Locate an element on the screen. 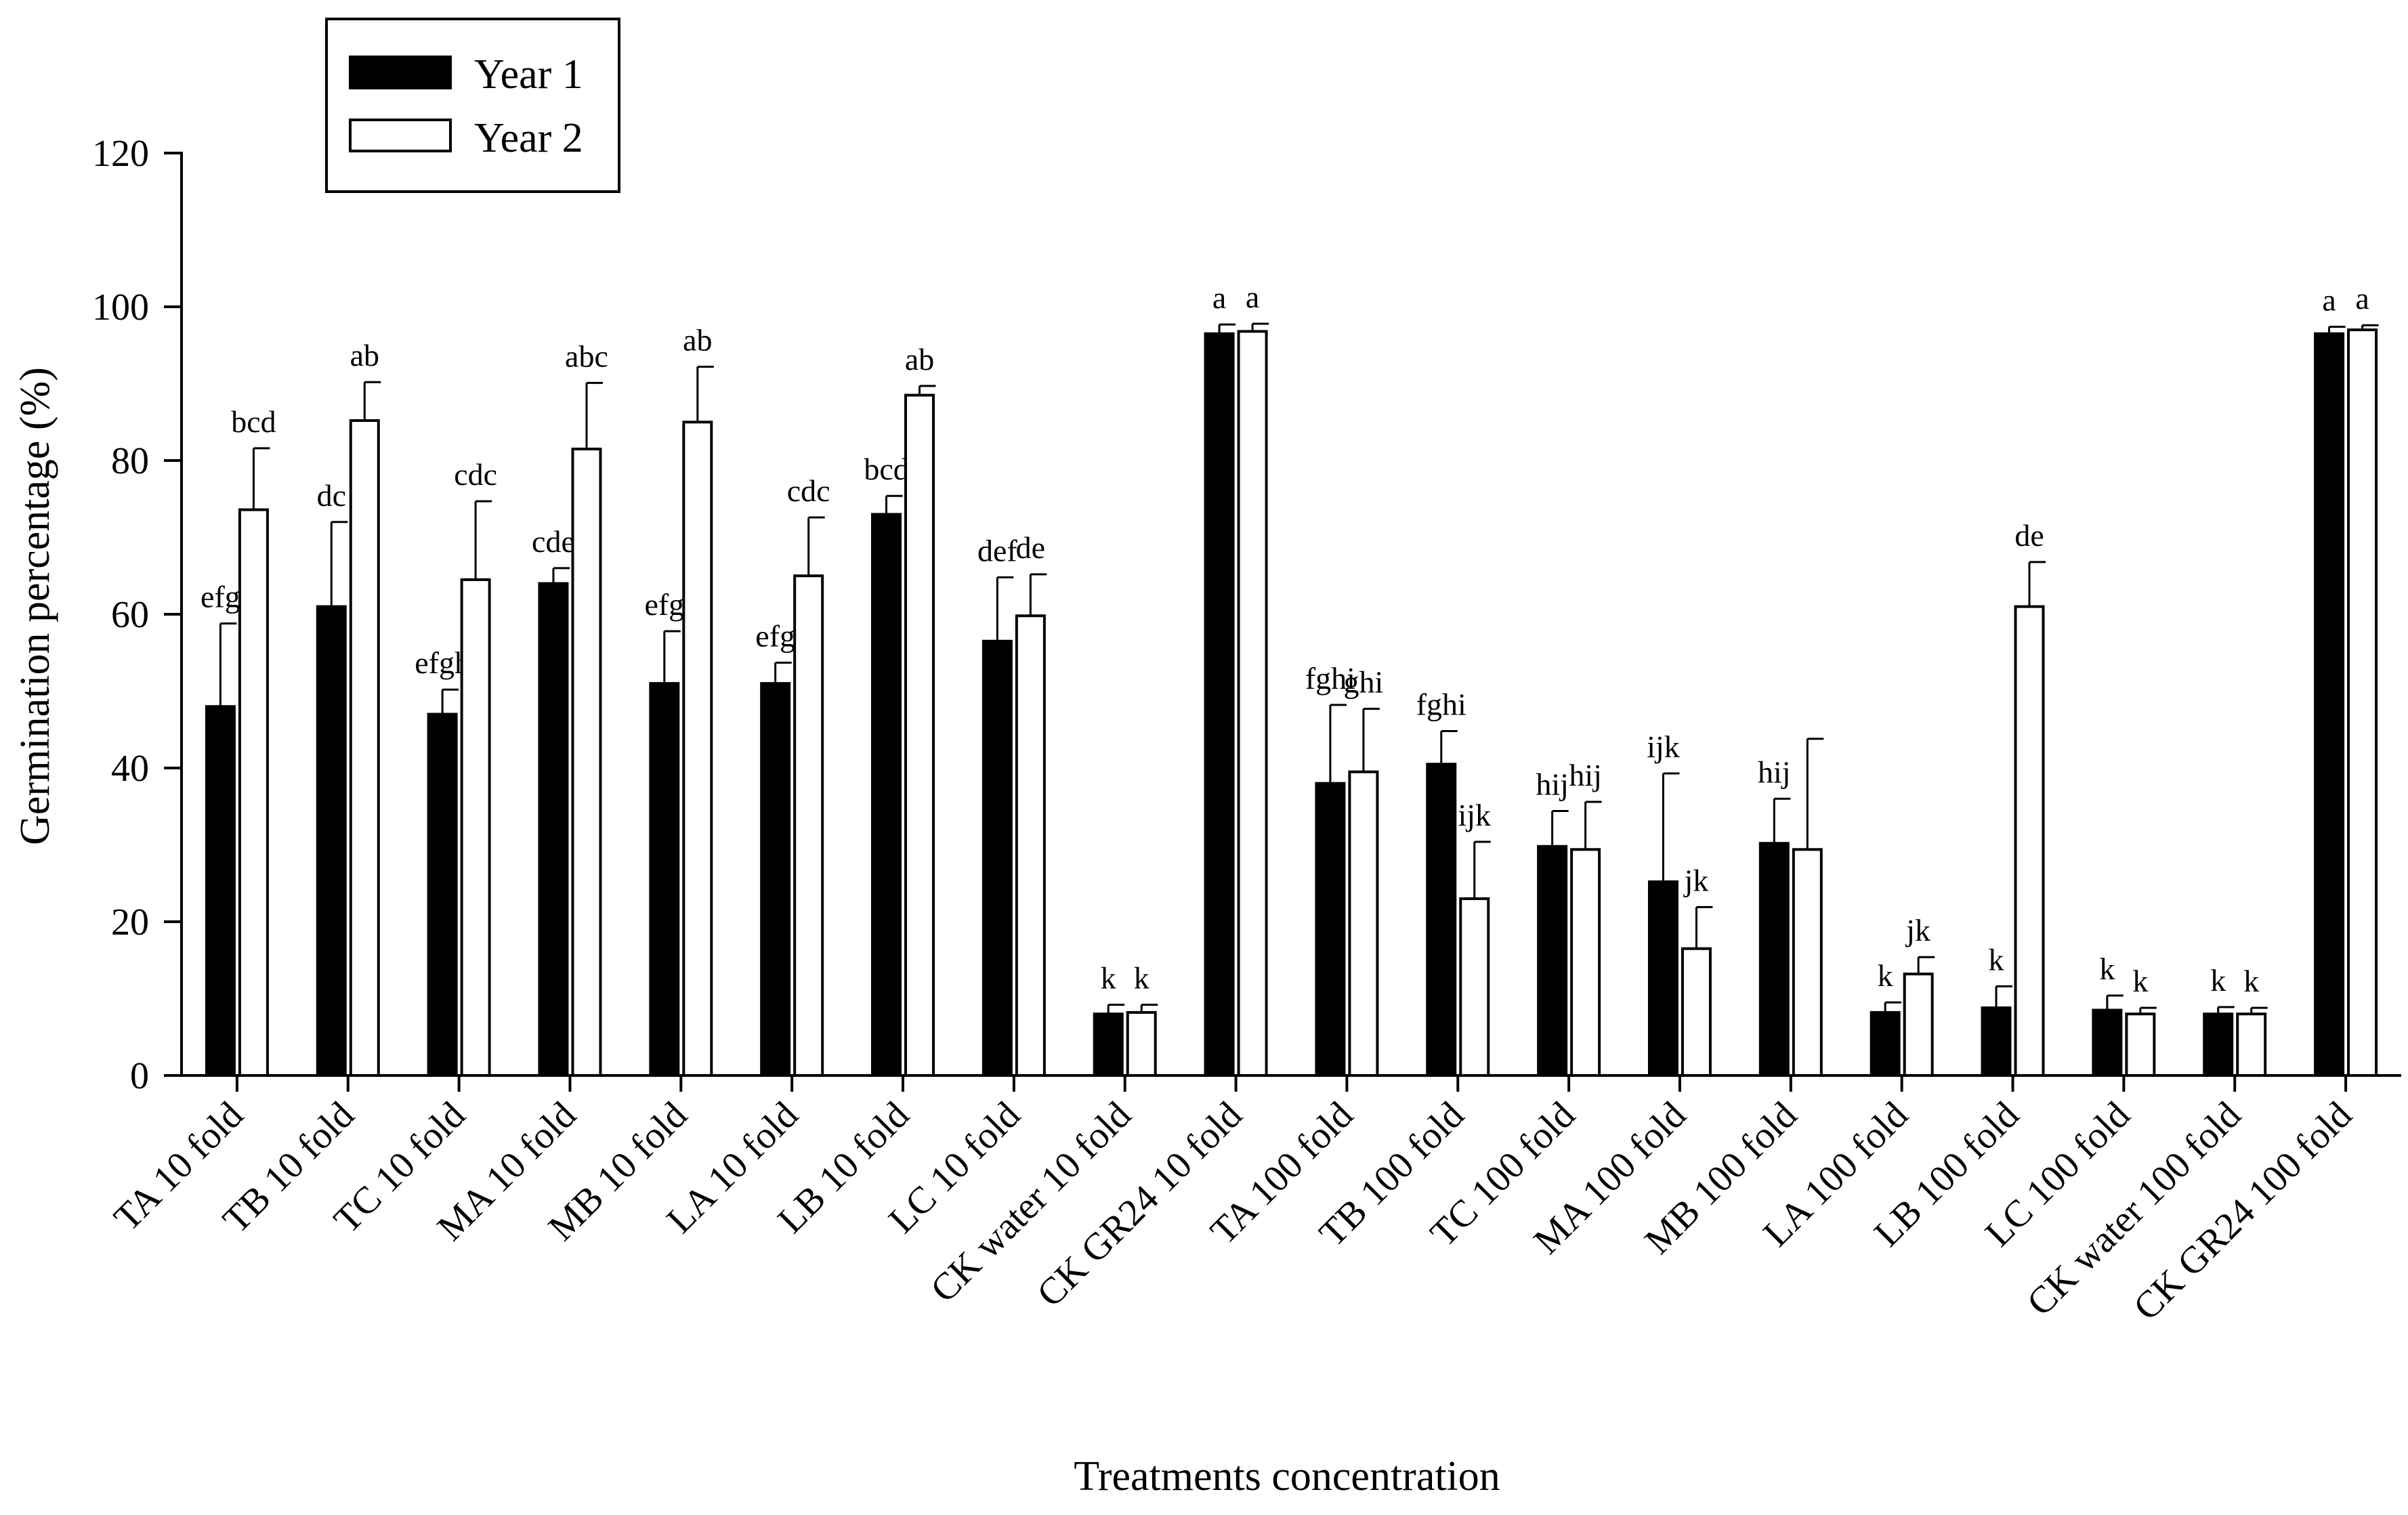 This screenshot has height=1515, width=2408. legend-label-year-1: Year 1 is located at coordinates (528, 74).